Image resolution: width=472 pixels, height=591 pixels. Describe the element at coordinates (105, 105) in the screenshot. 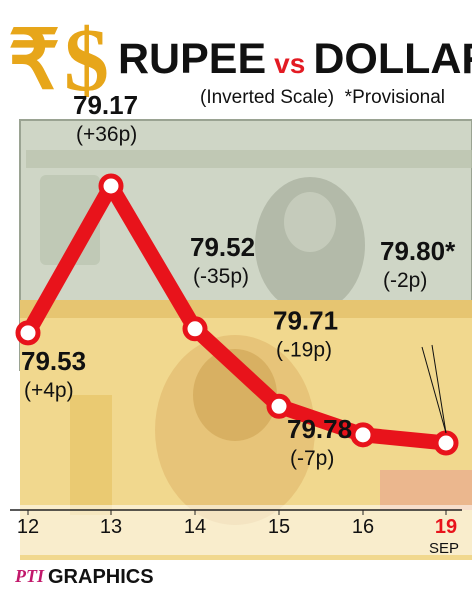

I see `value-label: 79.17` at that location.